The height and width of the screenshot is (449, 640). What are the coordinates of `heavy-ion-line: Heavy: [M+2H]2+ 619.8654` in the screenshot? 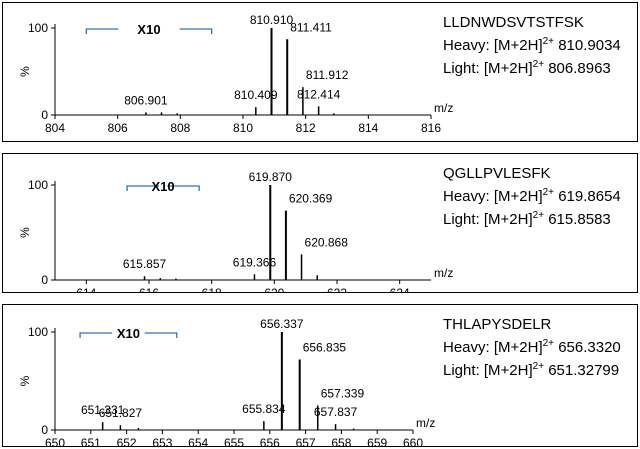 It's located at (532, 196).